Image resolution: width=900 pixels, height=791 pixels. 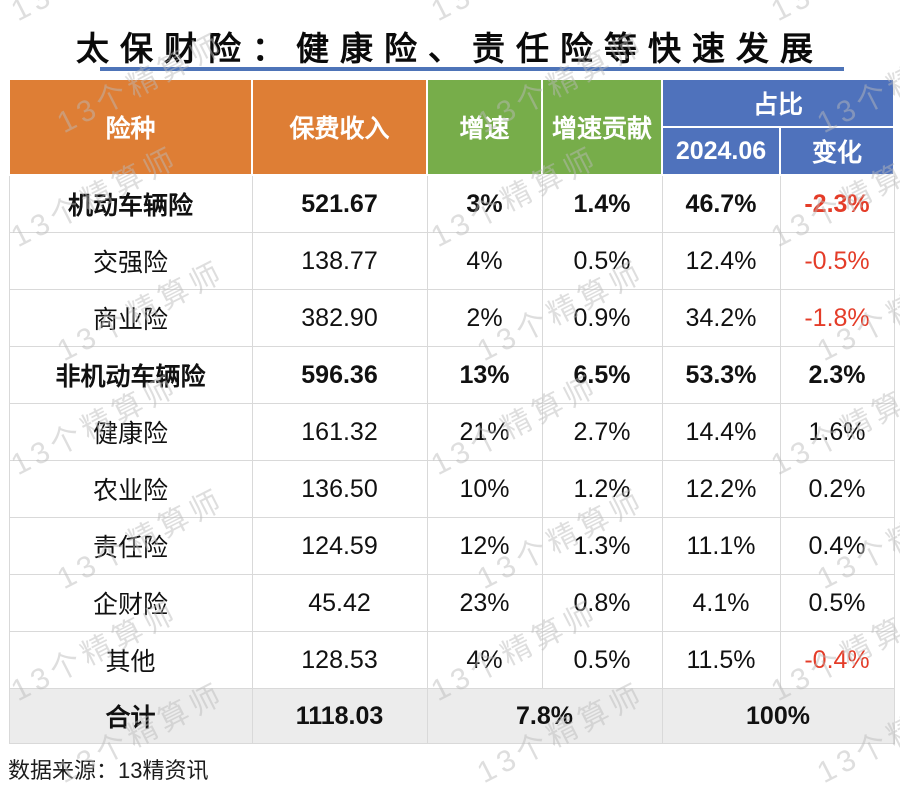 What do you see at coordinates (721, 489) in the screenshot?
I see `cell-share: 12.2%` at bounding box center [721, 489].